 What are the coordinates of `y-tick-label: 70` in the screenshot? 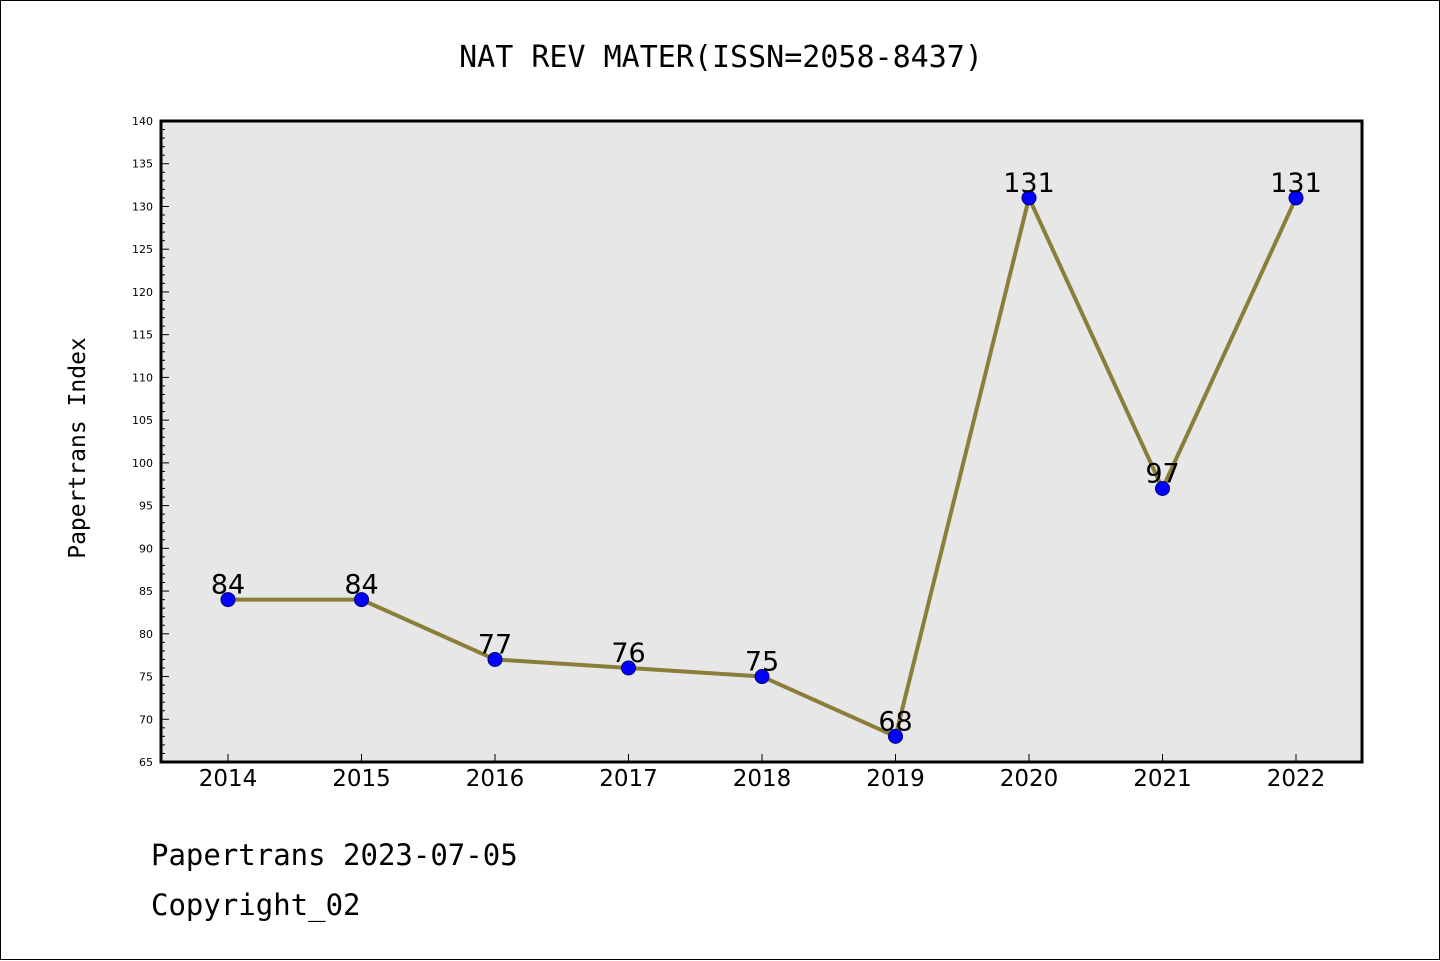 It's located at (146, 719).